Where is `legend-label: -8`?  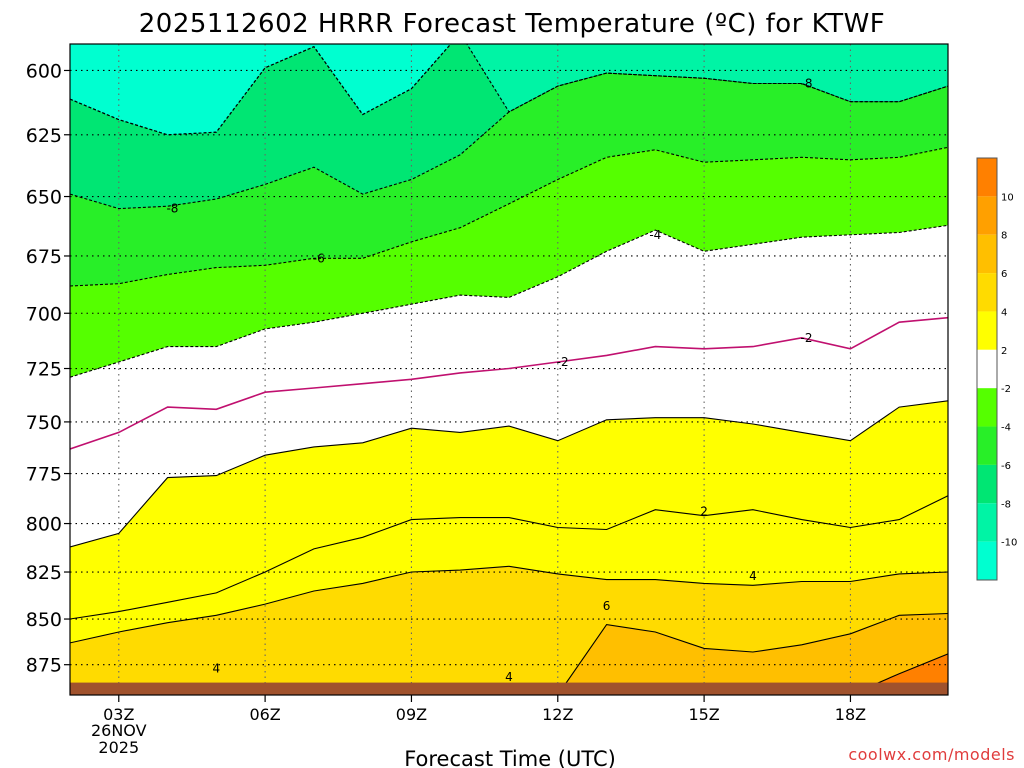 legend-label: -8 is located at coordinates (1006, 504).